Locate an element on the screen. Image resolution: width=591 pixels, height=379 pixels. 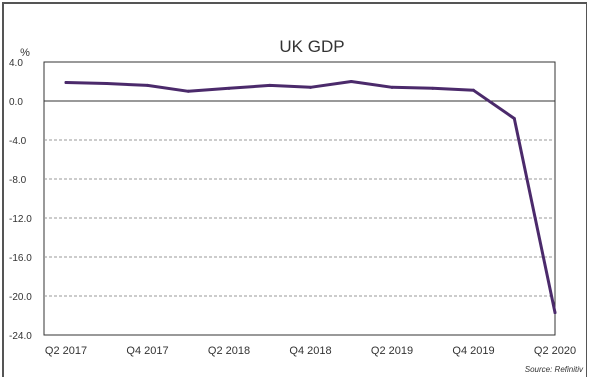
y-tick-label: 0.0 is located at coordinates (16, 102).